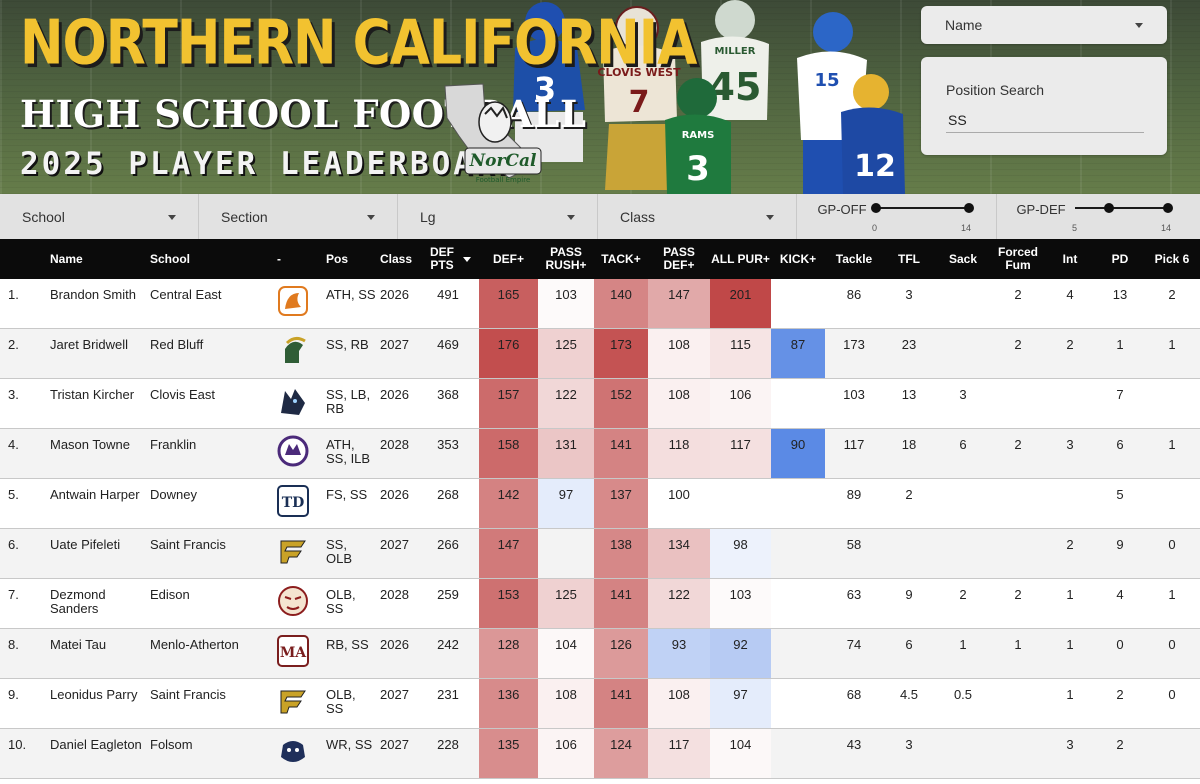 This screenshot has height=784, width=1200. Describe the element at coordinates (448, 444) in the screenshot. I see `cell-def-pts: 353` at that location.